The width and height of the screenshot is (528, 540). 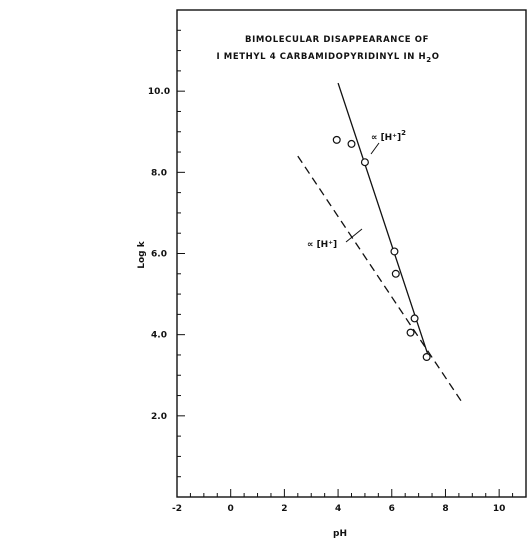 I want to click on y-tick-label: 2.0, so click(x=159, y=417).